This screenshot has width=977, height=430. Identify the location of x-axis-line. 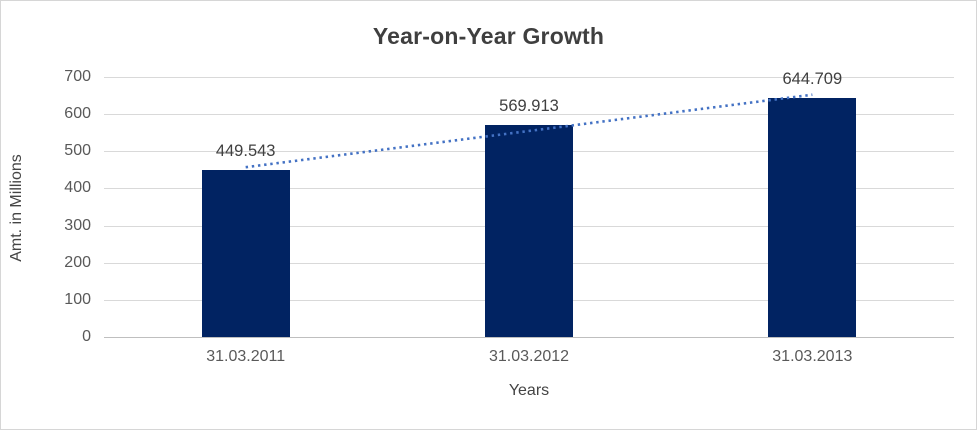
(529, 337).